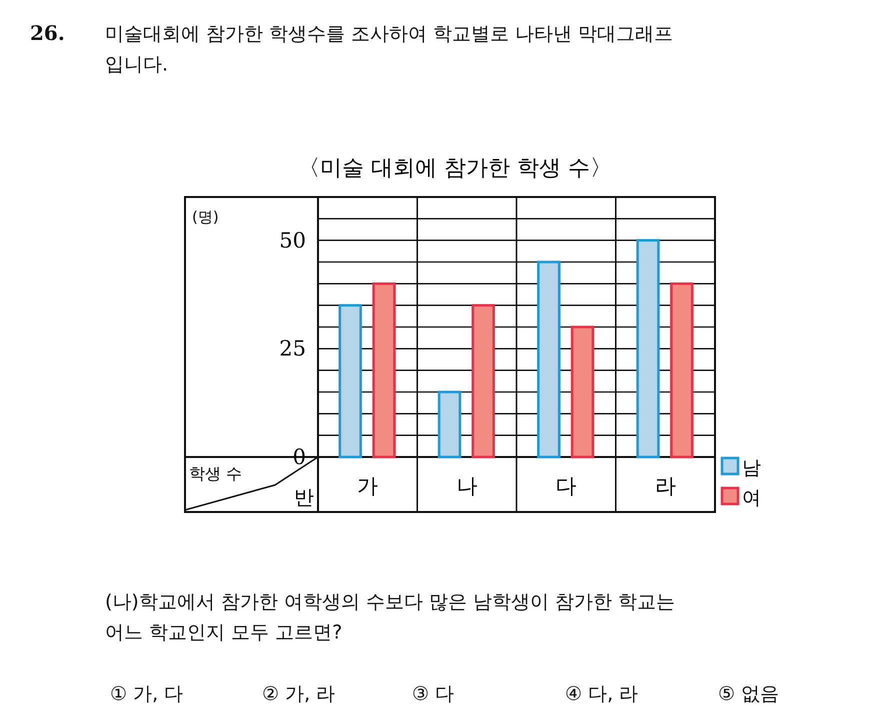  Describe the element at coordinates (367, 486) in the screenshot. I see `x-tick-label: 가` at that location.